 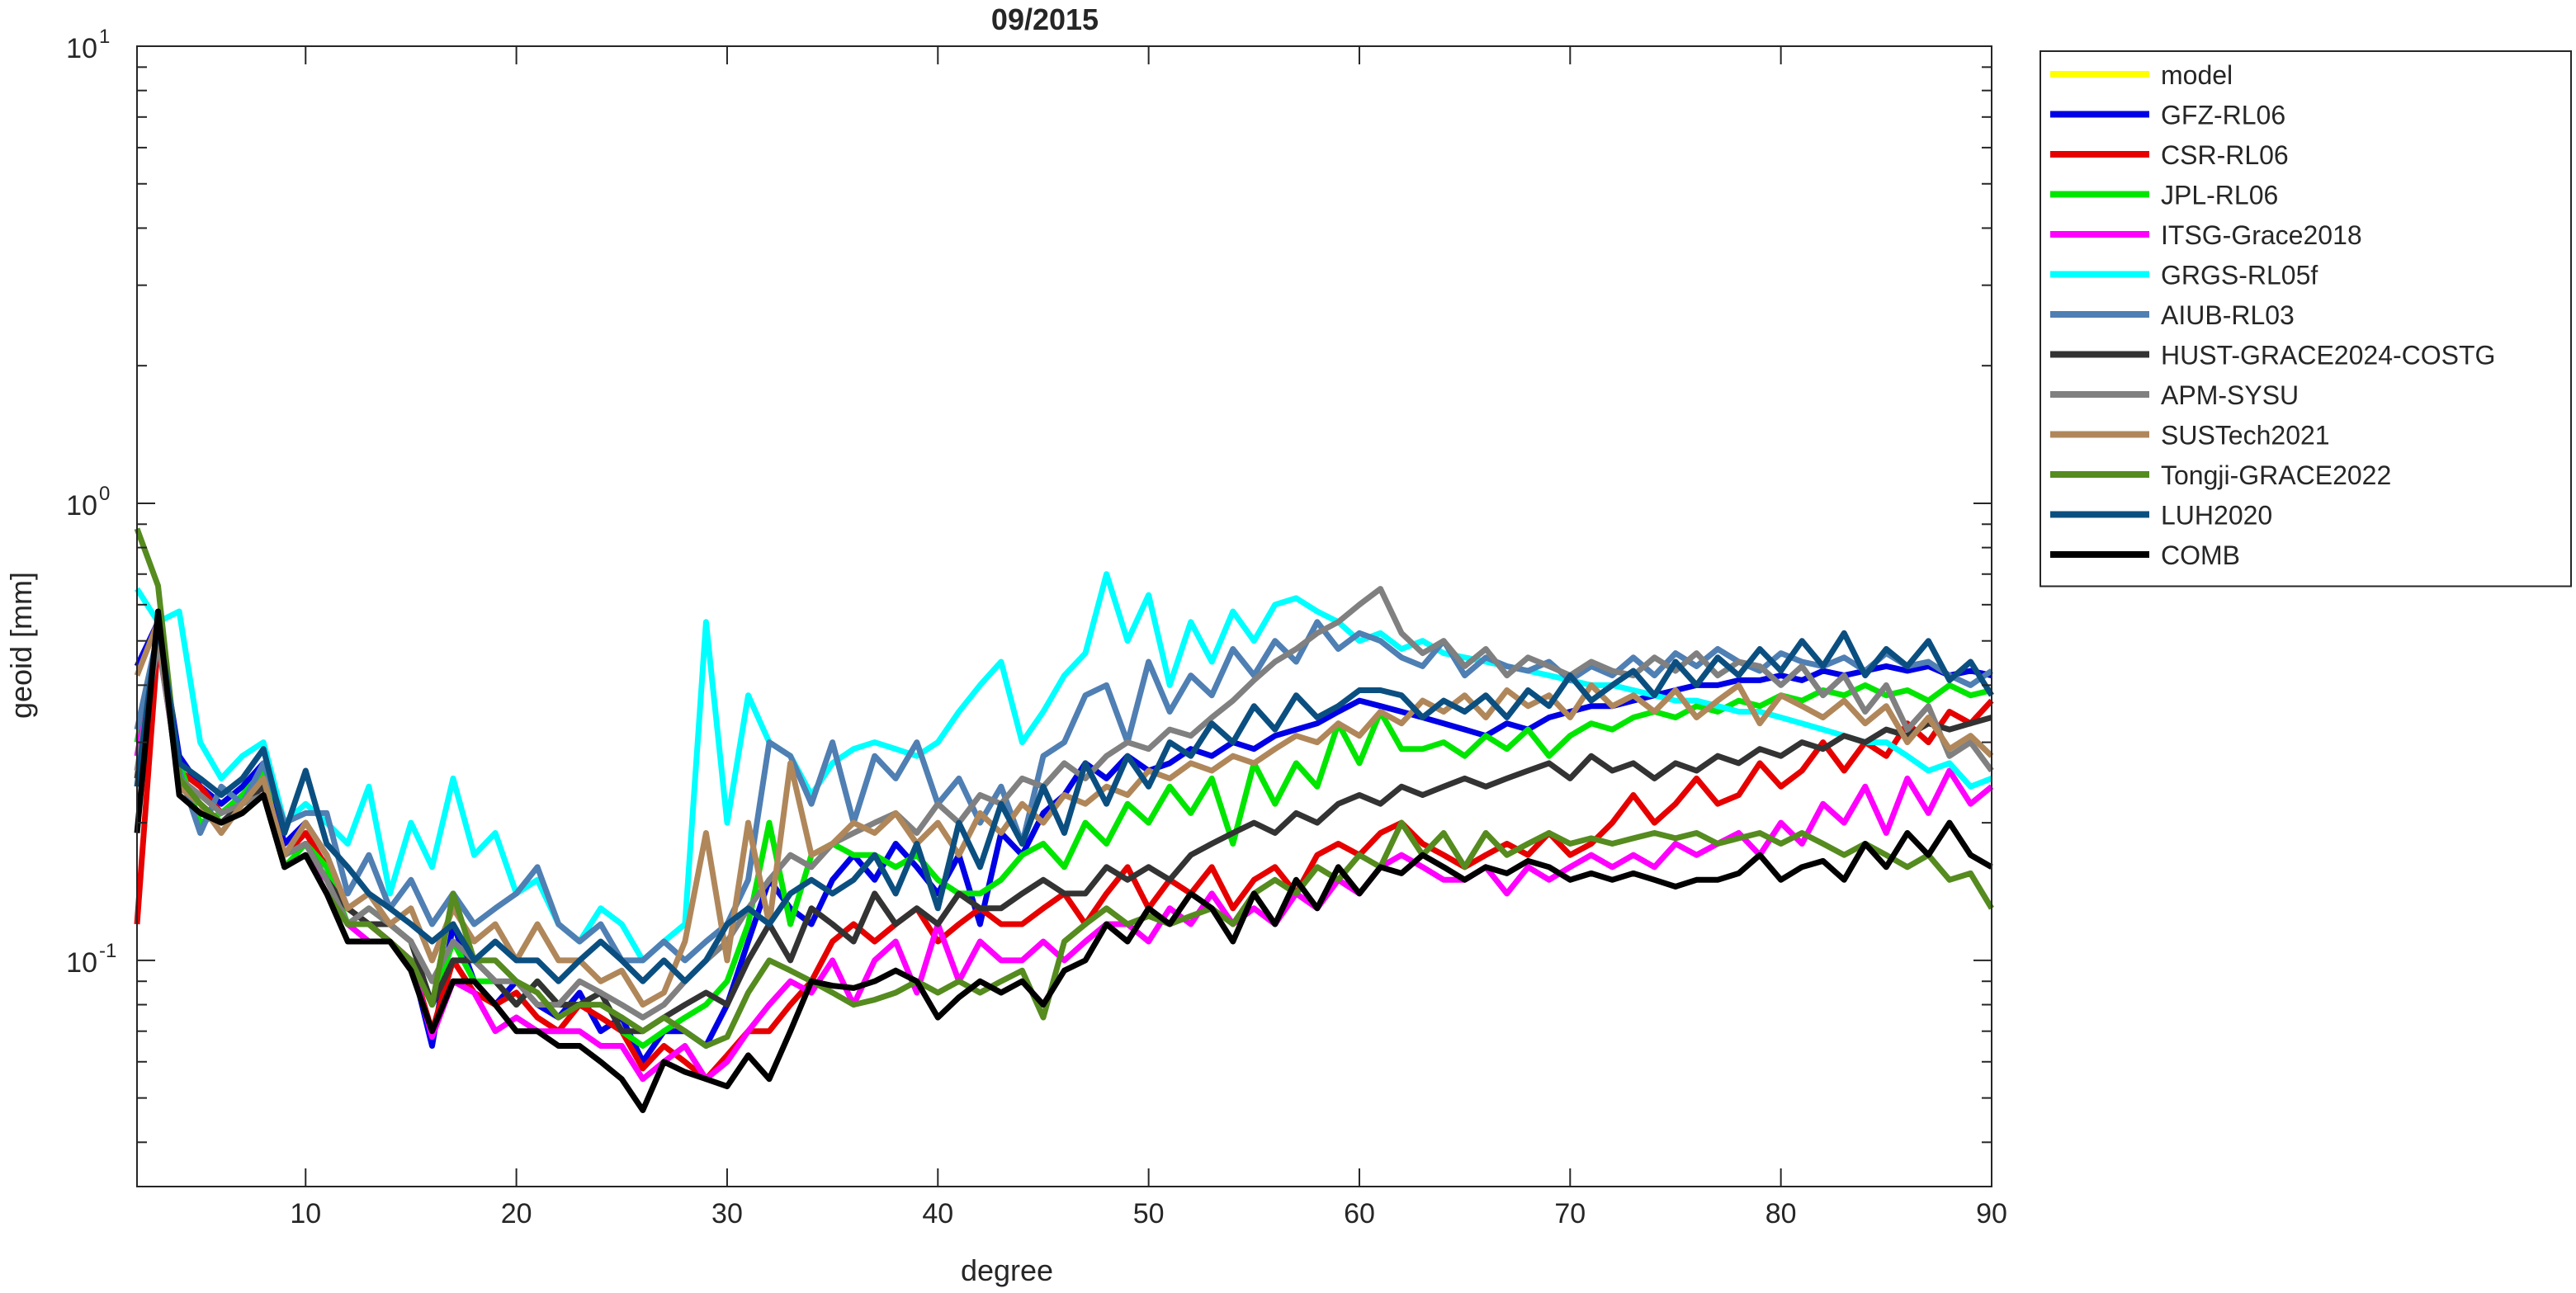 What do you see at coordinates (2223, 115) in the screenshot?
I see `legend-label-1: GFZ-RL06` at bounding box center [2223, 115].